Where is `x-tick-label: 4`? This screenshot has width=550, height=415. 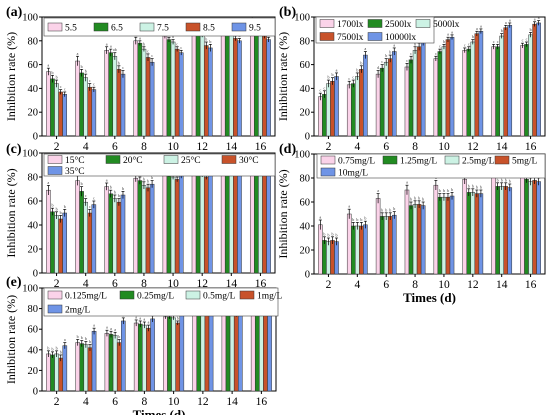 x-tick-label: 4 is located at coordinates (86, 284).